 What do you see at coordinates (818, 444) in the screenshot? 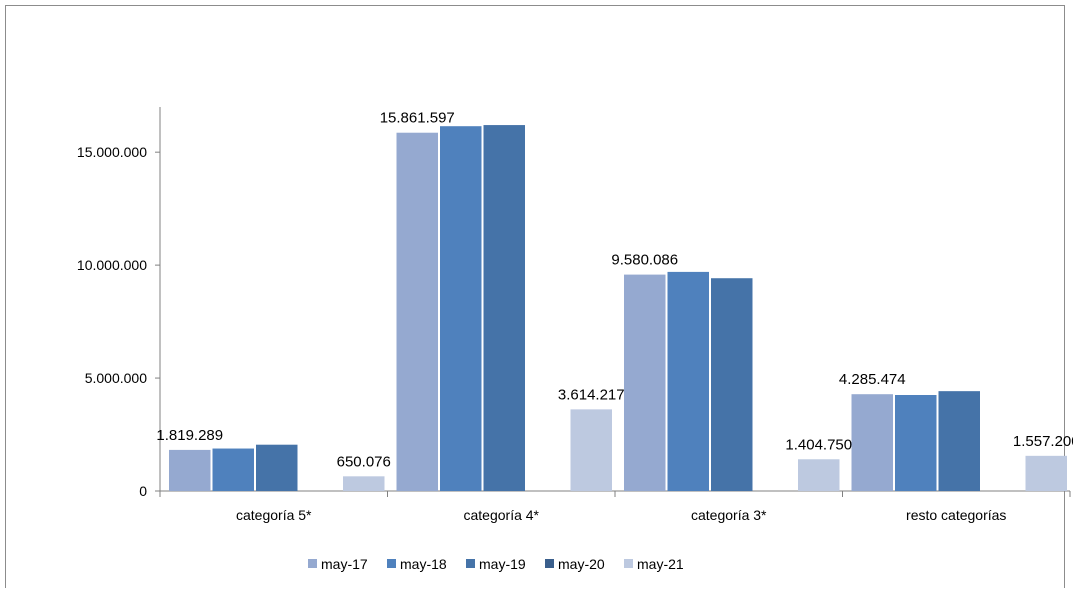
I see `data-label: 1.404.750` at bounding box center [818, 444].